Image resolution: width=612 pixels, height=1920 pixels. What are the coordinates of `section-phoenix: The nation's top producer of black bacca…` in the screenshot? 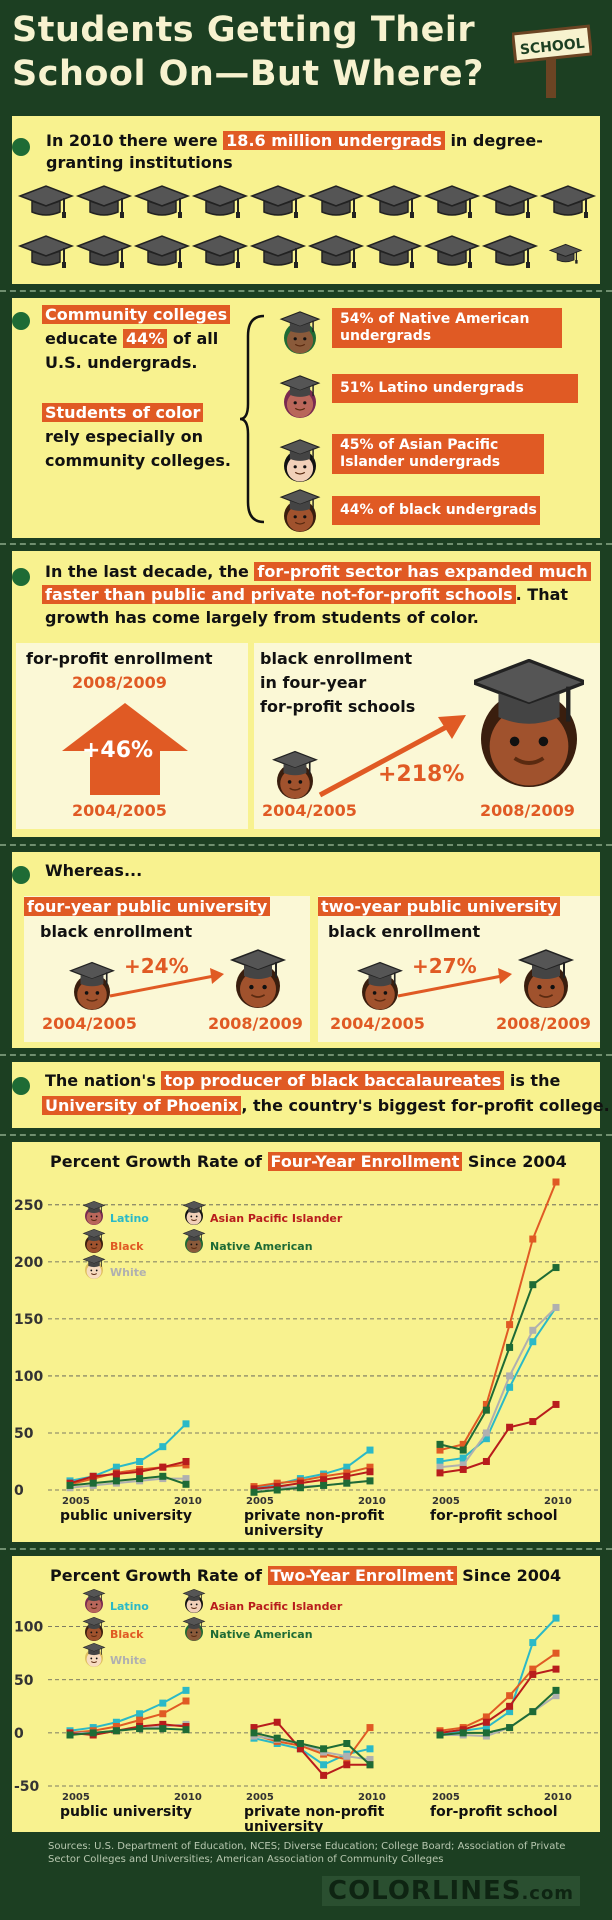 It's located at (311, 1095).